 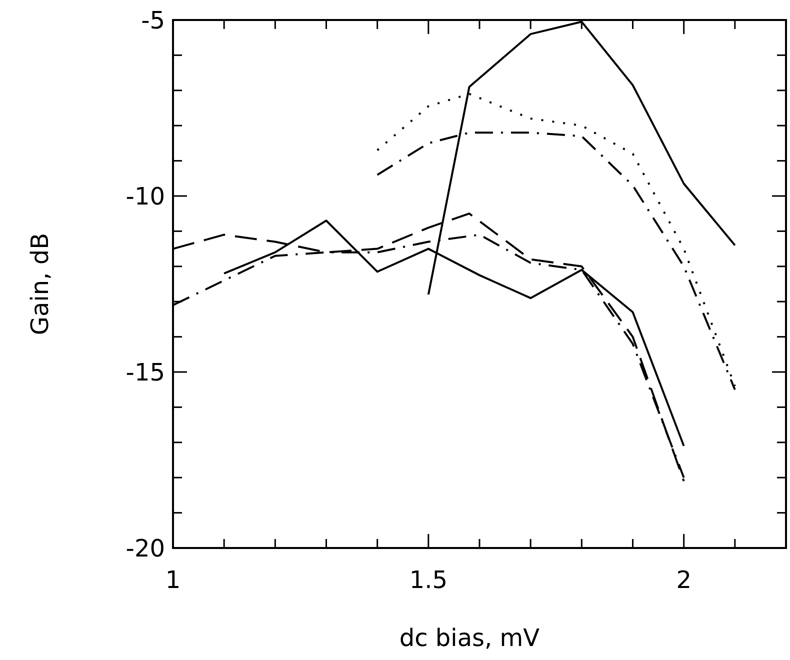 I want to click on x-axis-title: dc bias, mV, so click(x=469, y=638).